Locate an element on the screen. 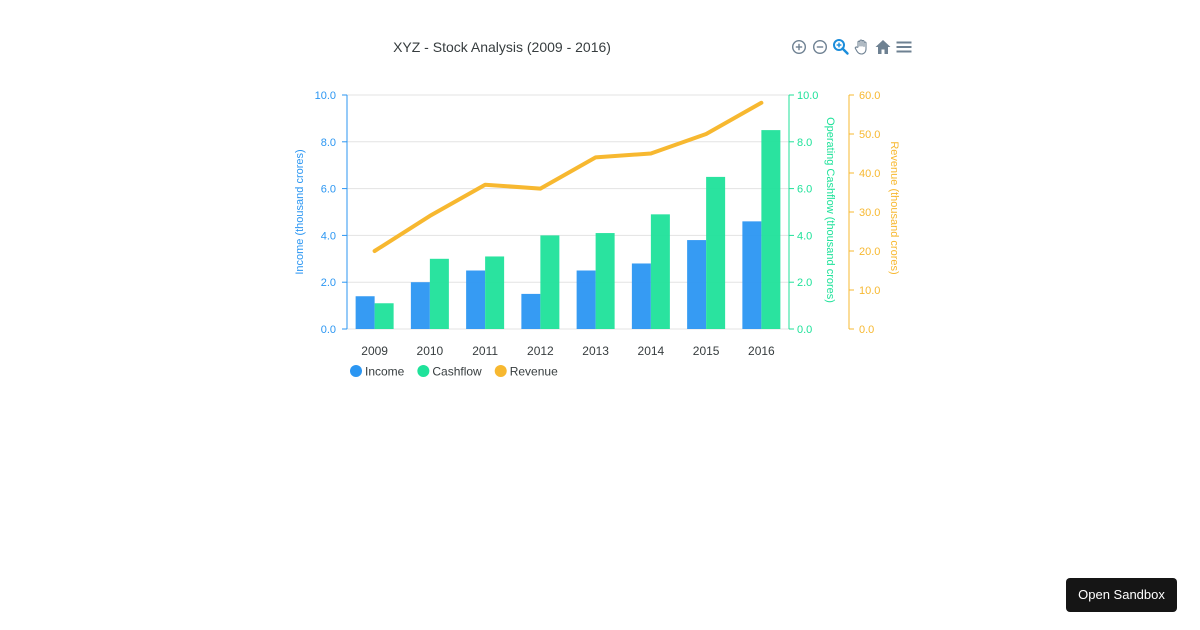 This screenshot has height=630, width=1200. left-axis-tick-label: 2.0 is located at coordinates (328, 283).